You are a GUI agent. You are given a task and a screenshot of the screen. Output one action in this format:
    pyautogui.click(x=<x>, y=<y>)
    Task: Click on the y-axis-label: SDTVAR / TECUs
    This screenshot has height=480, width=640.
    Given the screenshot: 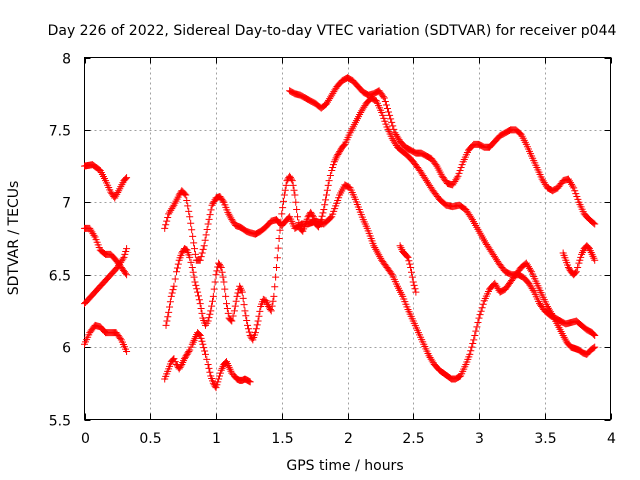 What is the action you would take?
    pyautogui.click(x=14, y=238)
    